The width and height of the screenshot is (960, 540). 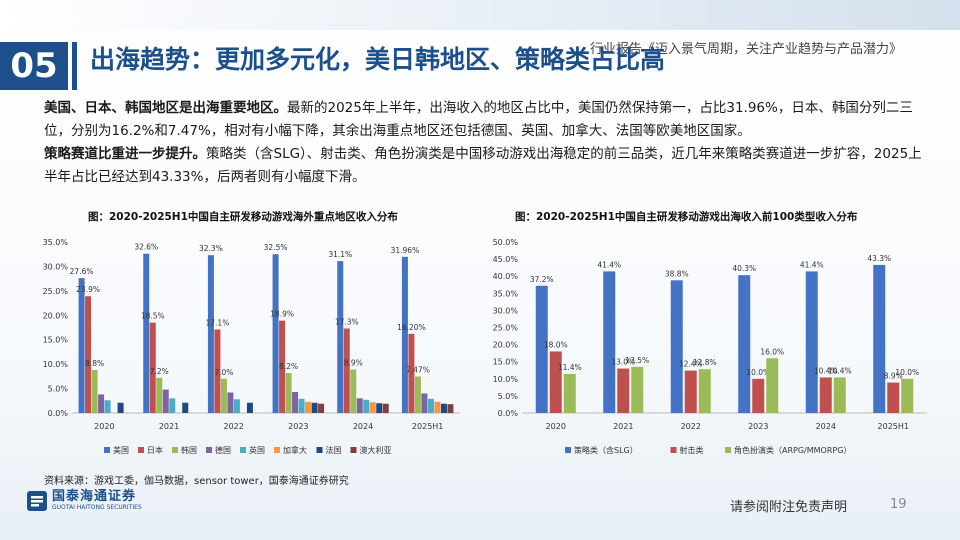 What do you see at coordinates (288, 392) in the screenshot?
I see `bar-韩国-2023` at bounding box center [288, 392].